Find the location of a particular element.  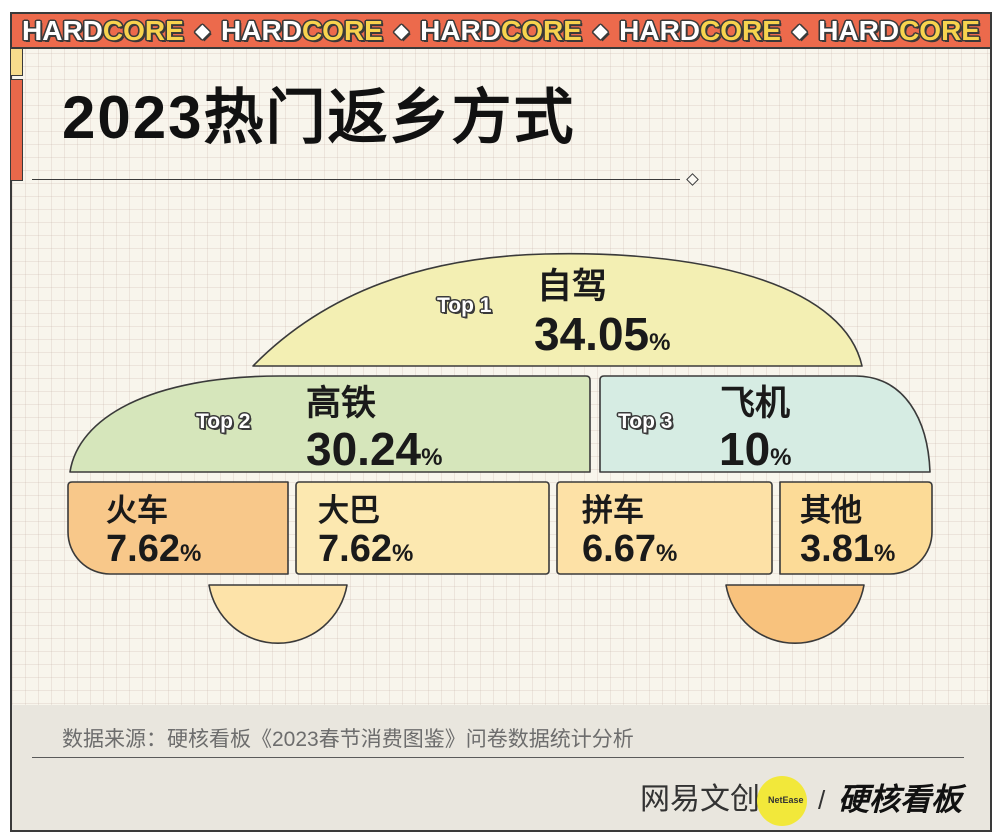

footer-band is located at coordinates (501, 767).